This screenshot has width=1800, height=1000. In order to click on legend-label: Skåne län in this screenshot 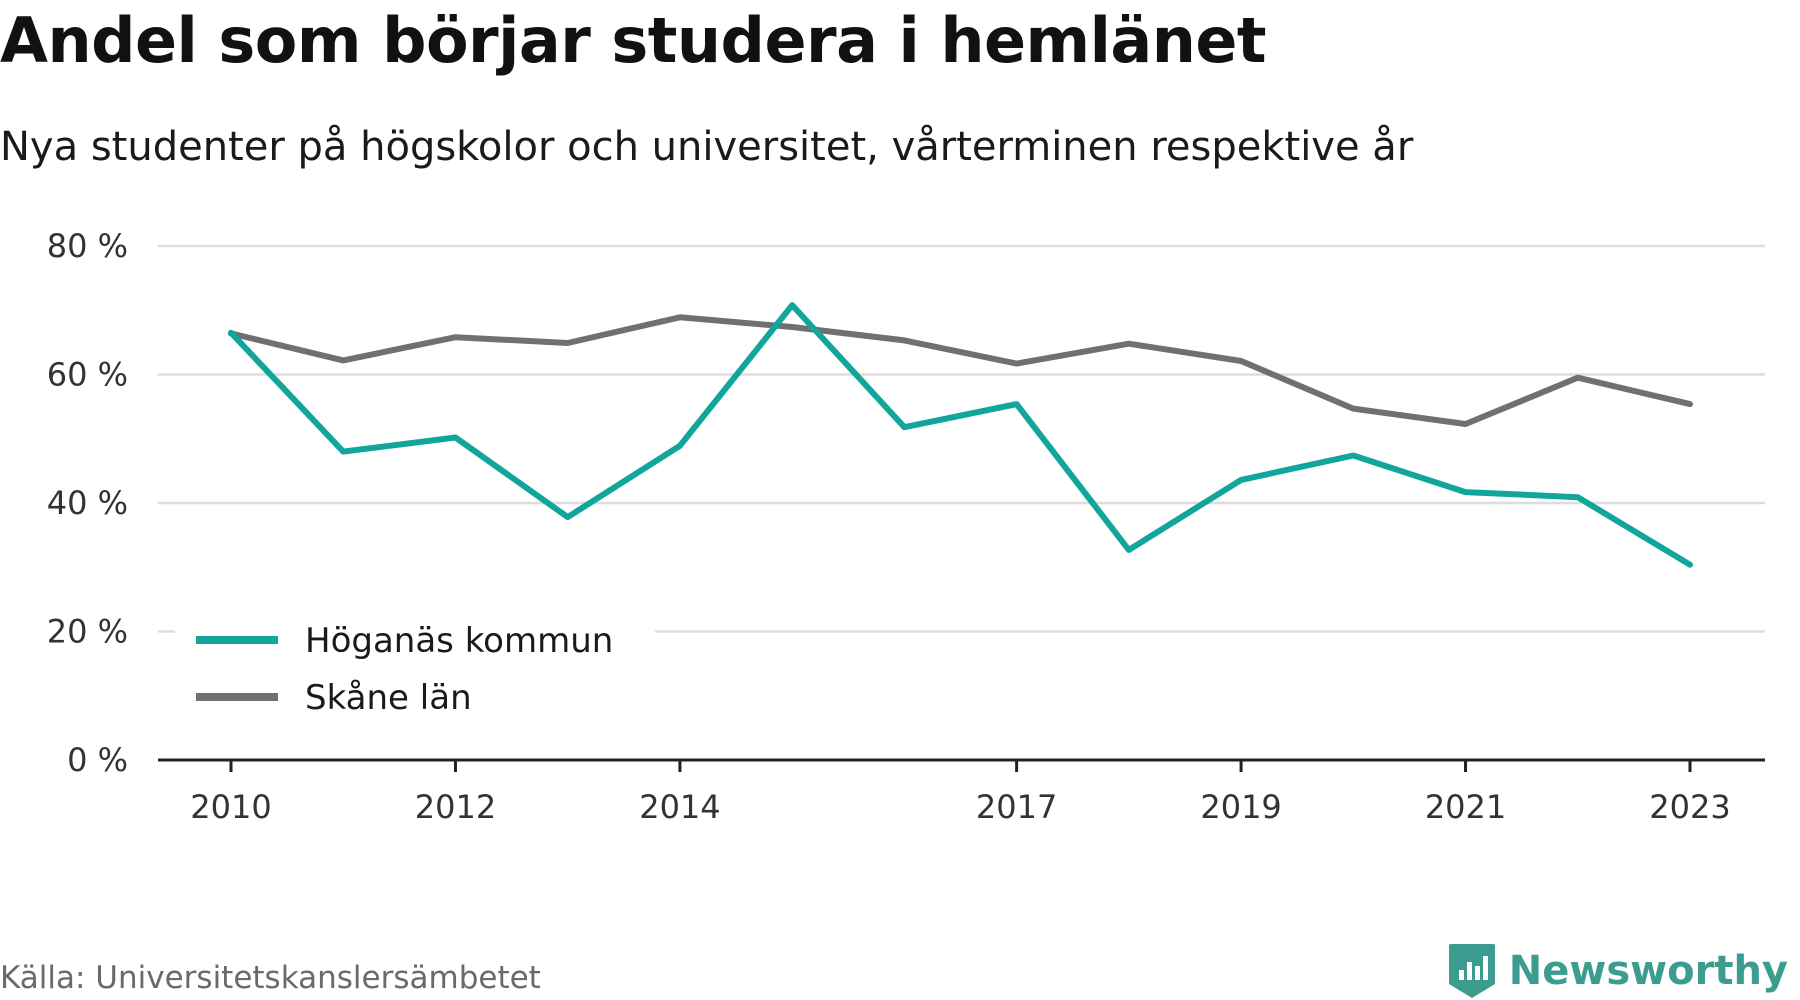, I will do `click(388, 698)`.